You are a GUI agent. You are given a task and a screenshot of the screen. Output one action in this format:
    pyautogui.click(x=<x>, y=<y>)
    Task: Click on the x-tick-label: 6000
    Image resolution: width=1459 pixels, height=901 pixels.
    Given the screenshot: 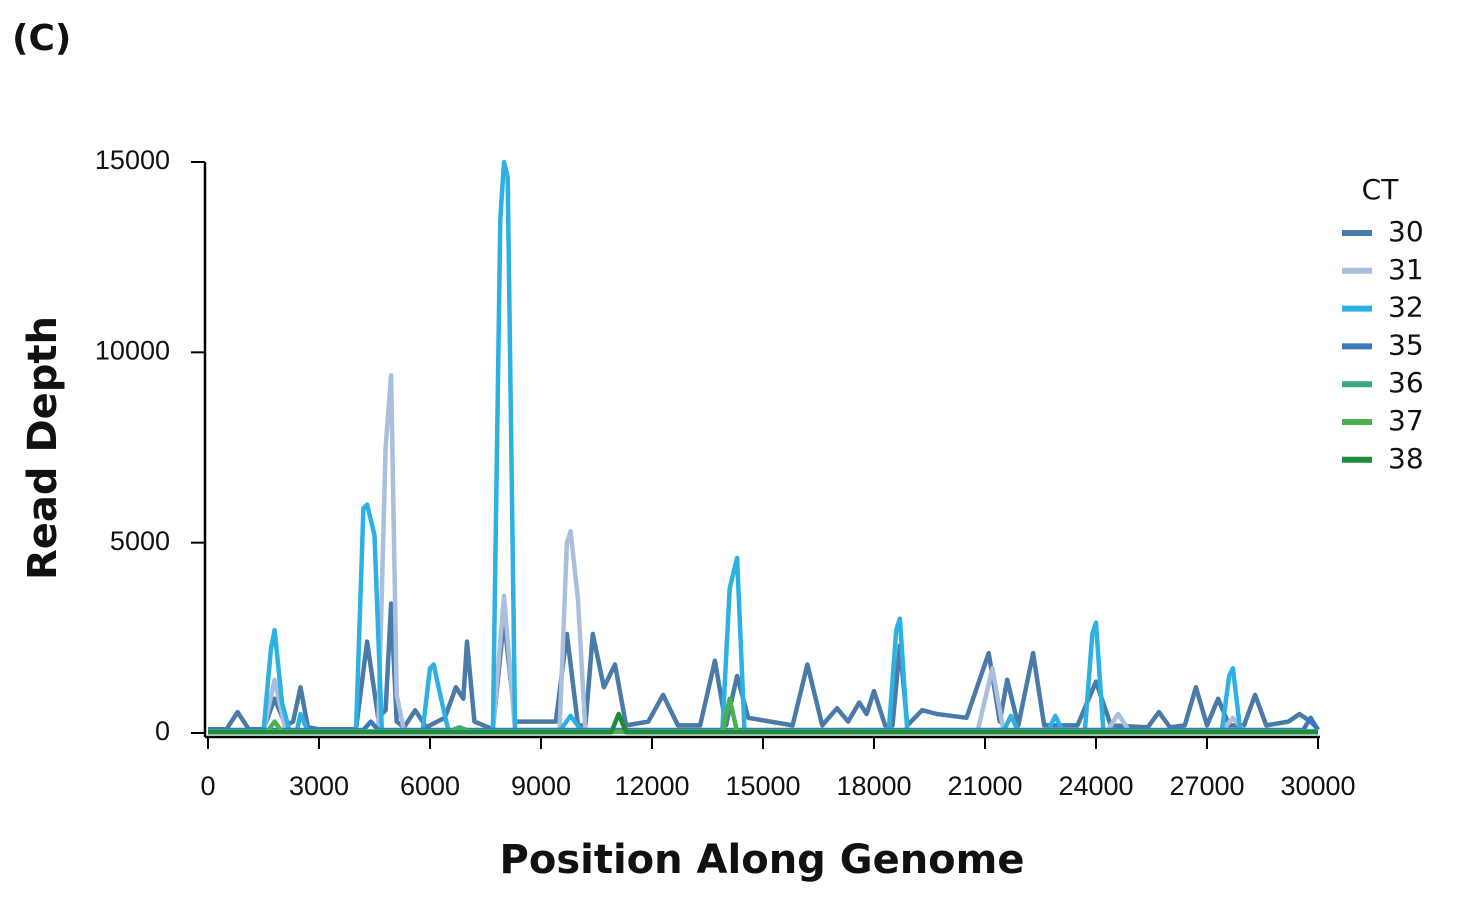 What is the action you would take?
    pyautogui.click(x=430, y=786)
    